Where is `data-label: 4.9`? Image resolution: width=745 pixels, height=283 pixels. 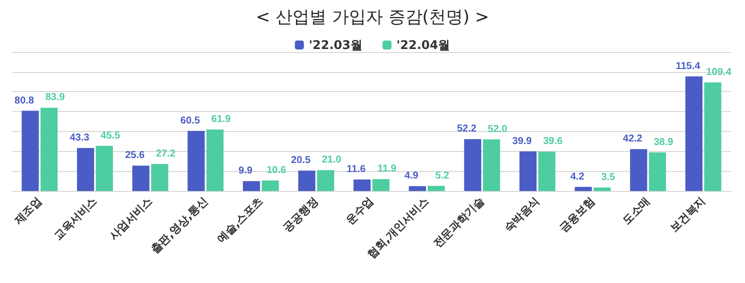 data-label: 4.9 is located at coordinates (411, 176).